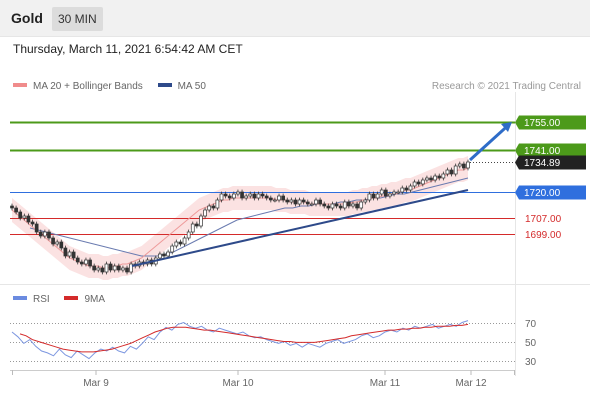  What do you see at coordinates (531, 343) in the screenshot?
I see `rsi-level-label-50: 50` at bounding box center [531, 343].